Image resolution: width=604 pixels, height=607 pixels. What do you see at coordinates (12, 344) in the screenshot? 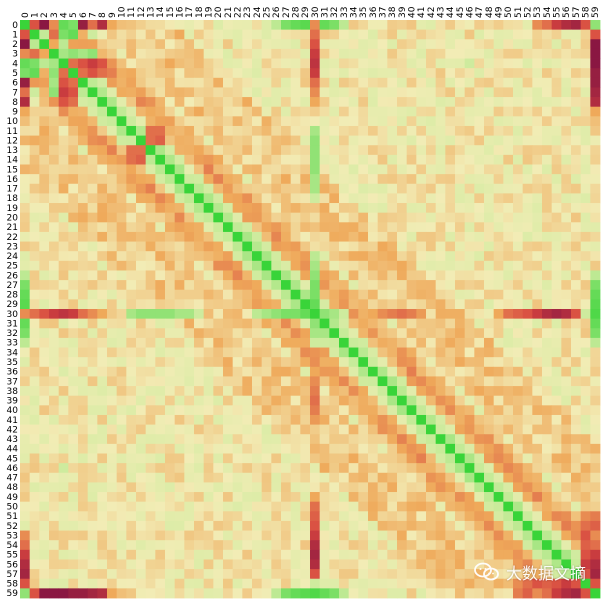
I see `y-tick-label: 33` at bounding box center [12, 344].